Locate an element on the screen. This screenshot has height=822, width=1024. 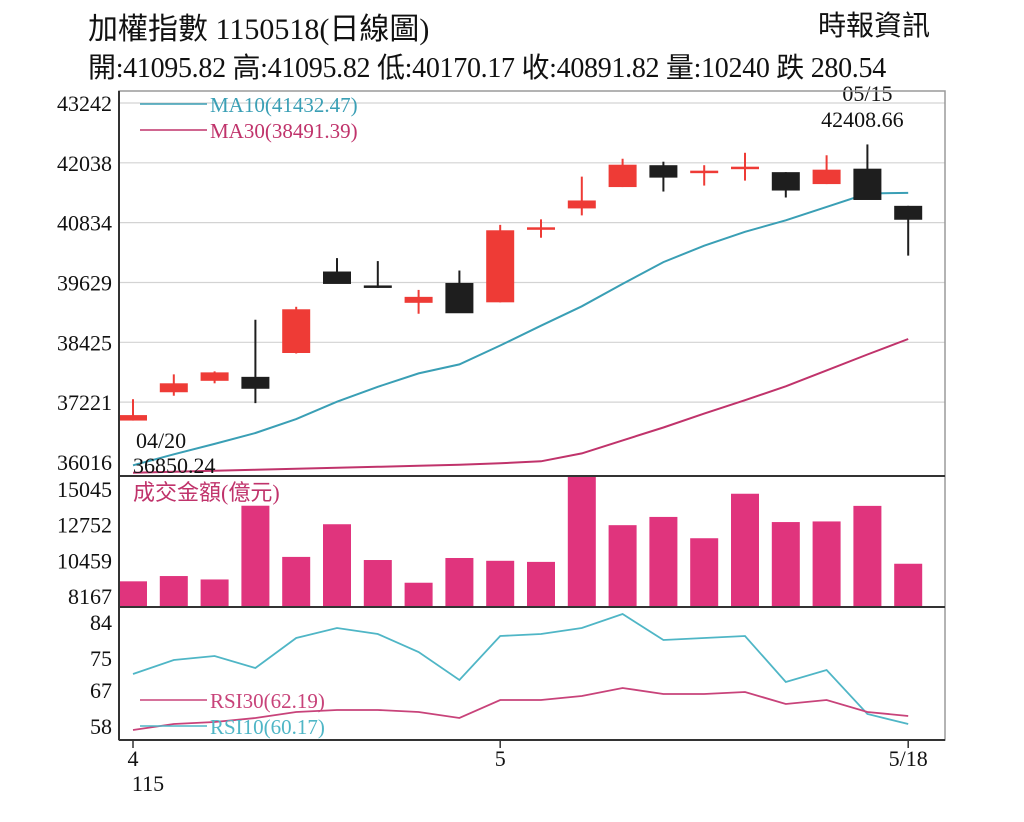
volume-tick-label: 15045 is located at coordinates (84, 489).